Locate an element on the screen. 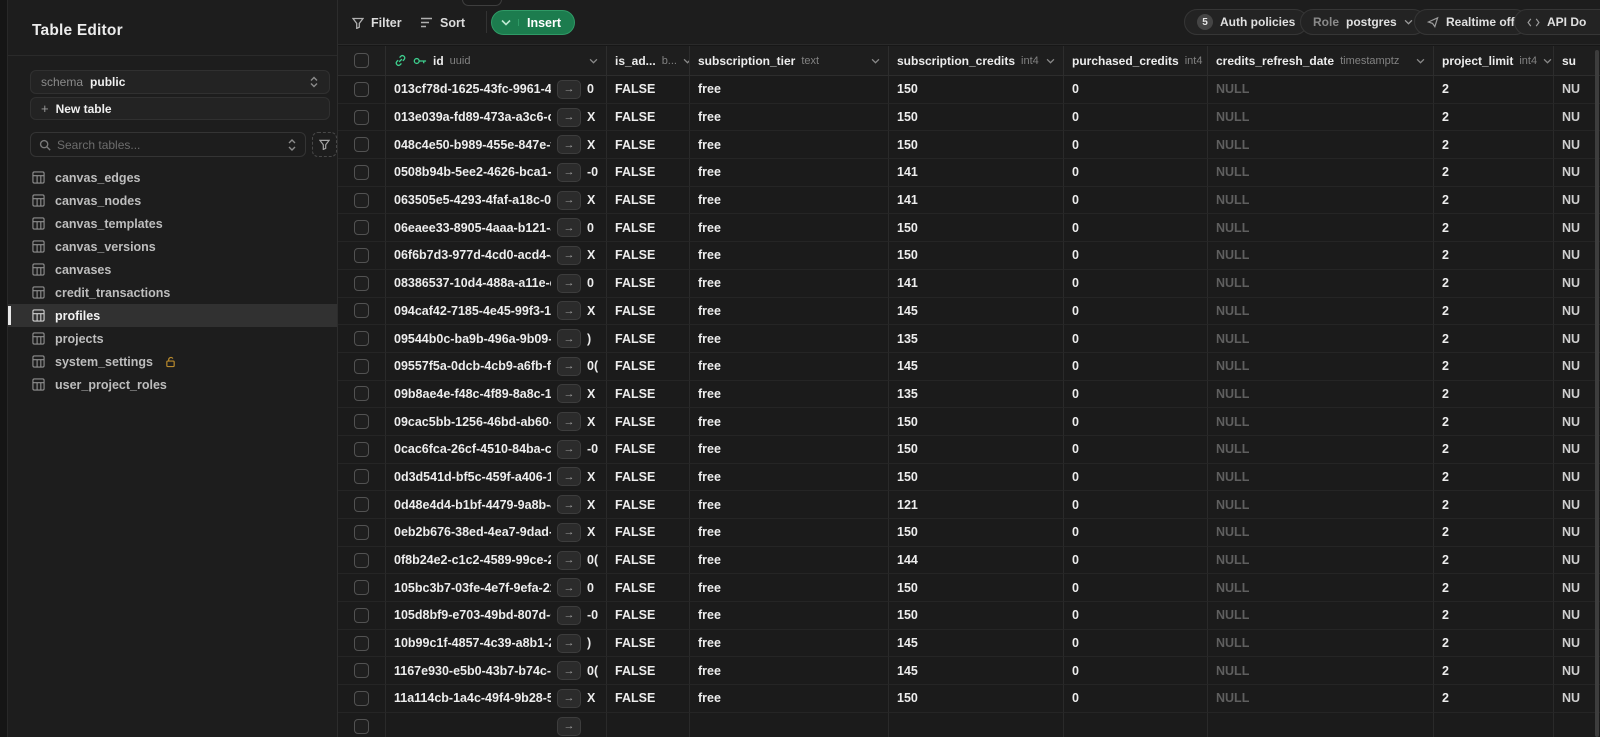 The height and width of the screenshot is (737, 1600). column-header-credits_refresh_date: credits_refresh_date timestamptz is located at coordinates (1321, 60).